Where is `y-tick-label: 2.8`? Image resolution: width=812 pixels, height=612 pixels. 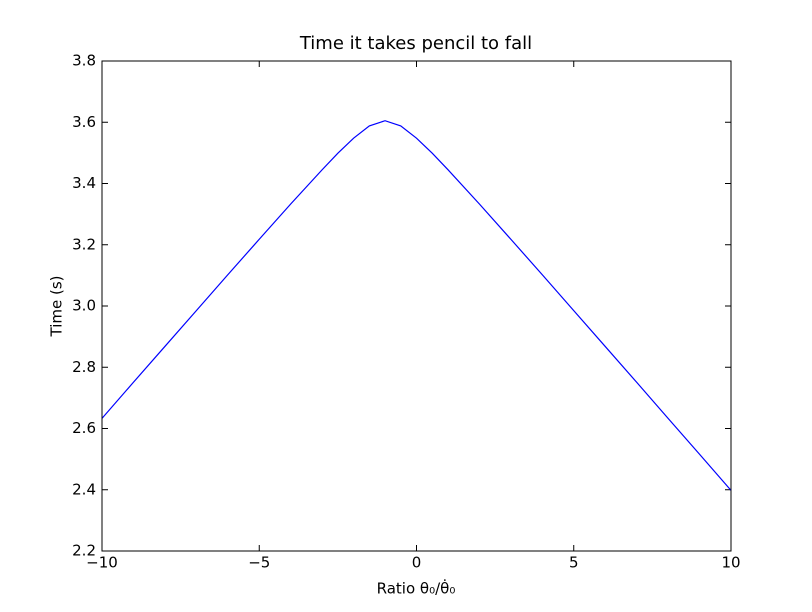
y-tick-label: 2.8 is located at coordinates (84, 367).